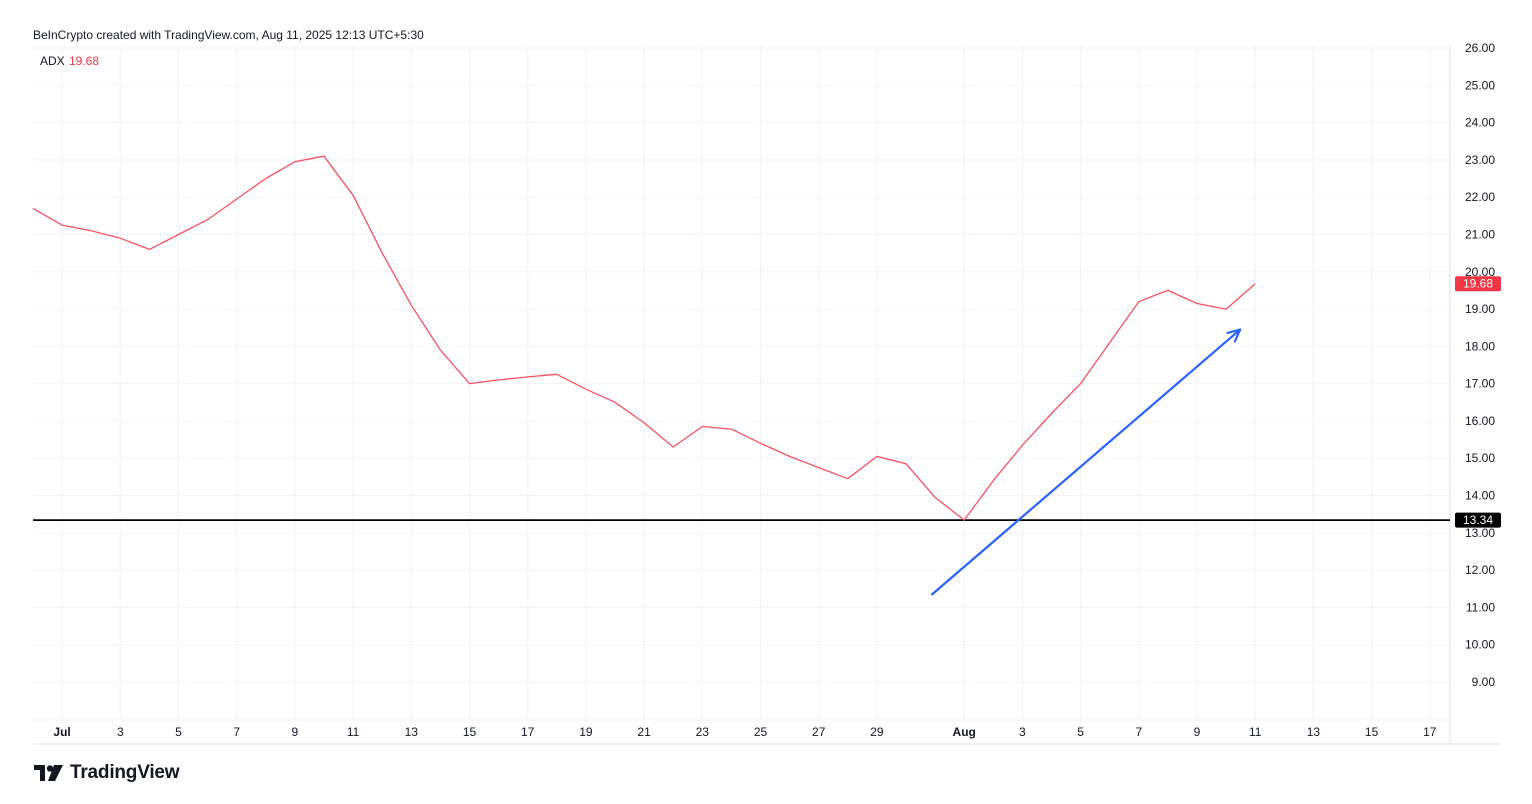  What do you see at coordinates (52, 61) in the screenshot?
I see `legend-indicator-name: ADX` at bounding box center [52, 61].